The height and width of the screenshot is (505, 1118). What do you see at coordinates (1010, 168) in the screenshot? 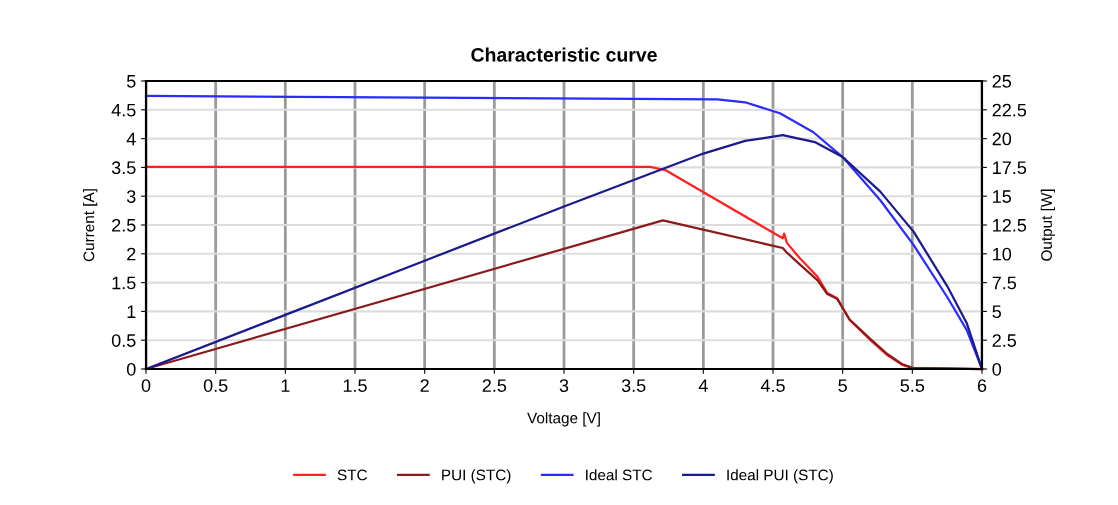
I see `y2-tick-label: 17.5` at bounding box center [1010, 168].